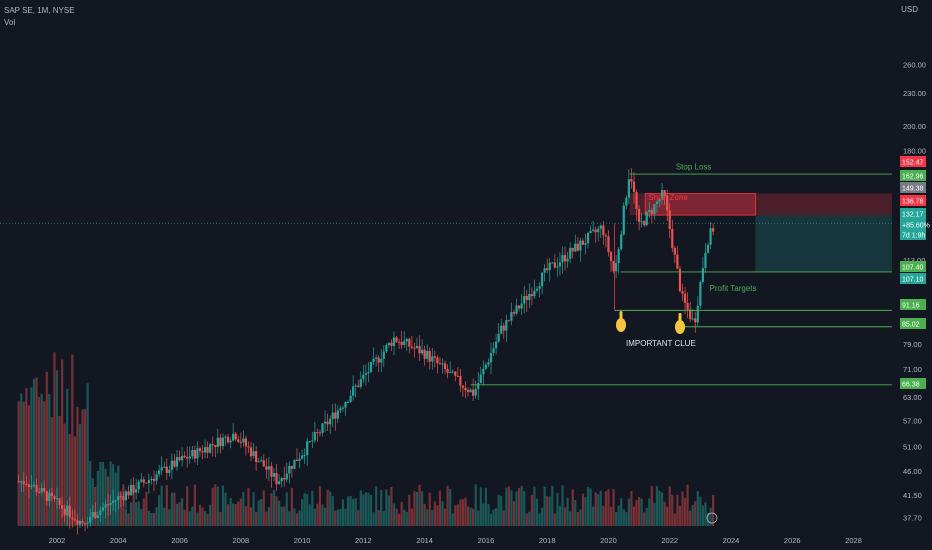  I want to click on price-label-text: +85.60%, so click(916, 226).